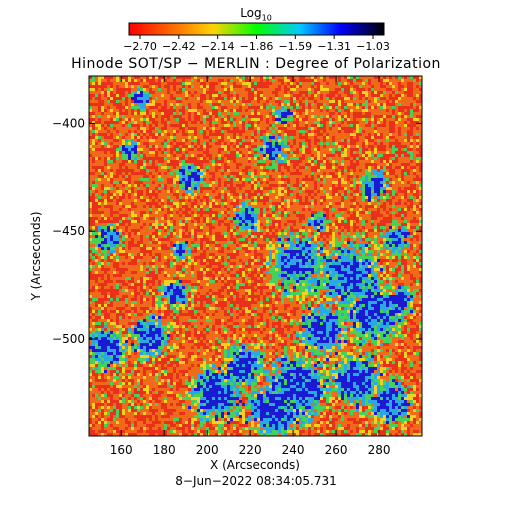 This screenshot has height=512, width=512. Describe the element at coordinates (251, 13) in the screenshot. I see `colorbar-title-main: Log` at that location.